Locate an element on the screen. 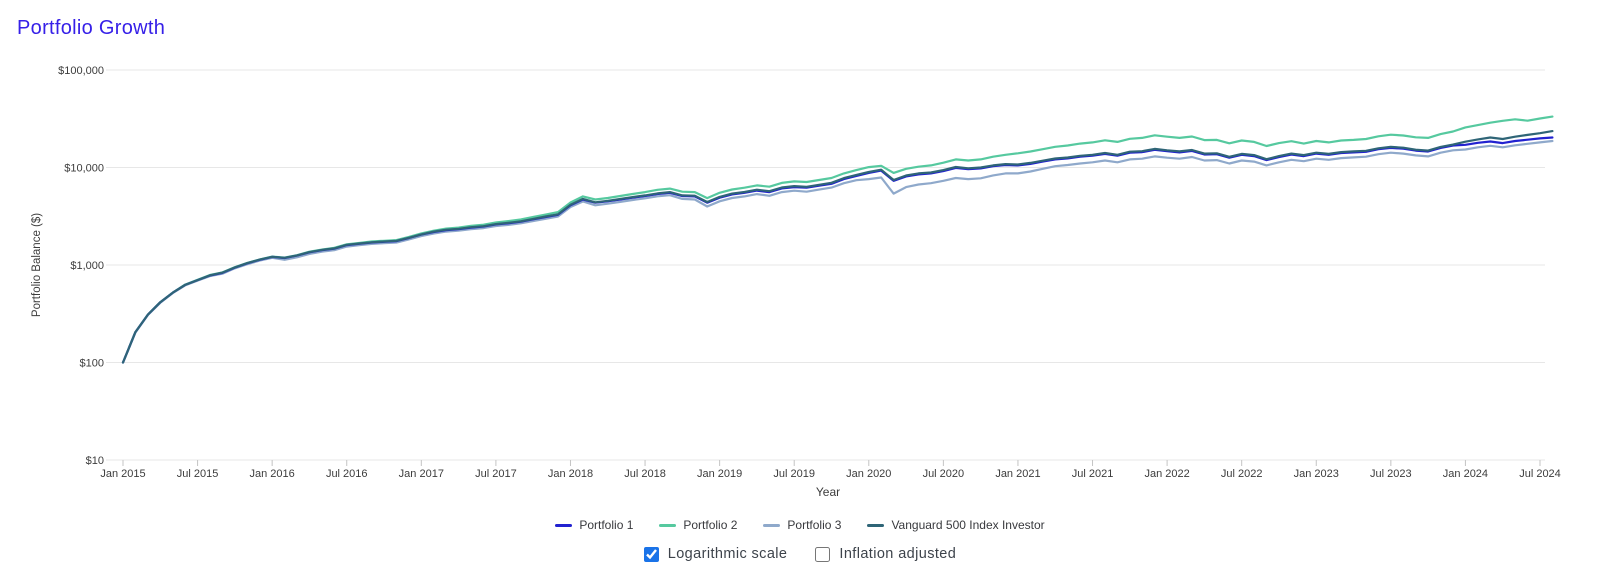  legend-item-vanguard-500-index-investor: Vanguard 500 Index Investor is located at coordinates (956, 525).